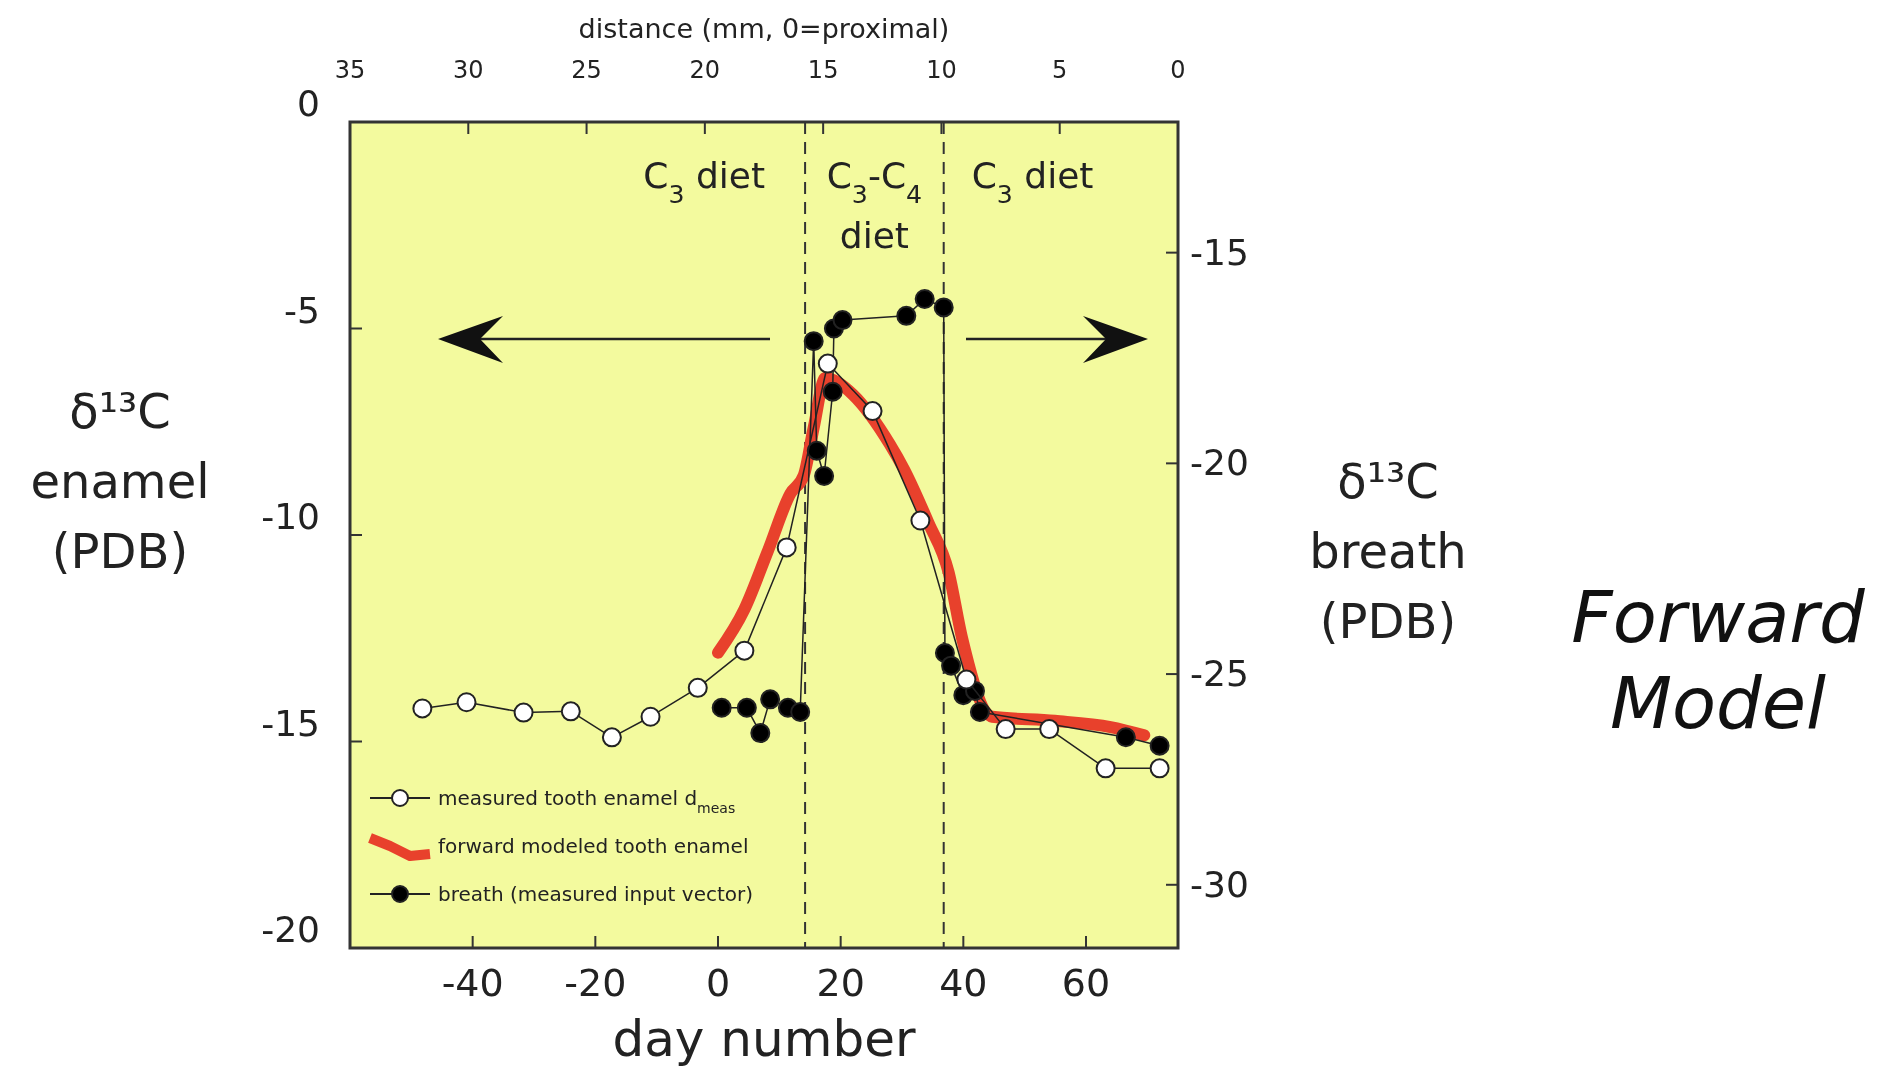  Describe the element at coordinates (586, 70) in the screenshot. I see `x2-tick-label: 25` at that location.